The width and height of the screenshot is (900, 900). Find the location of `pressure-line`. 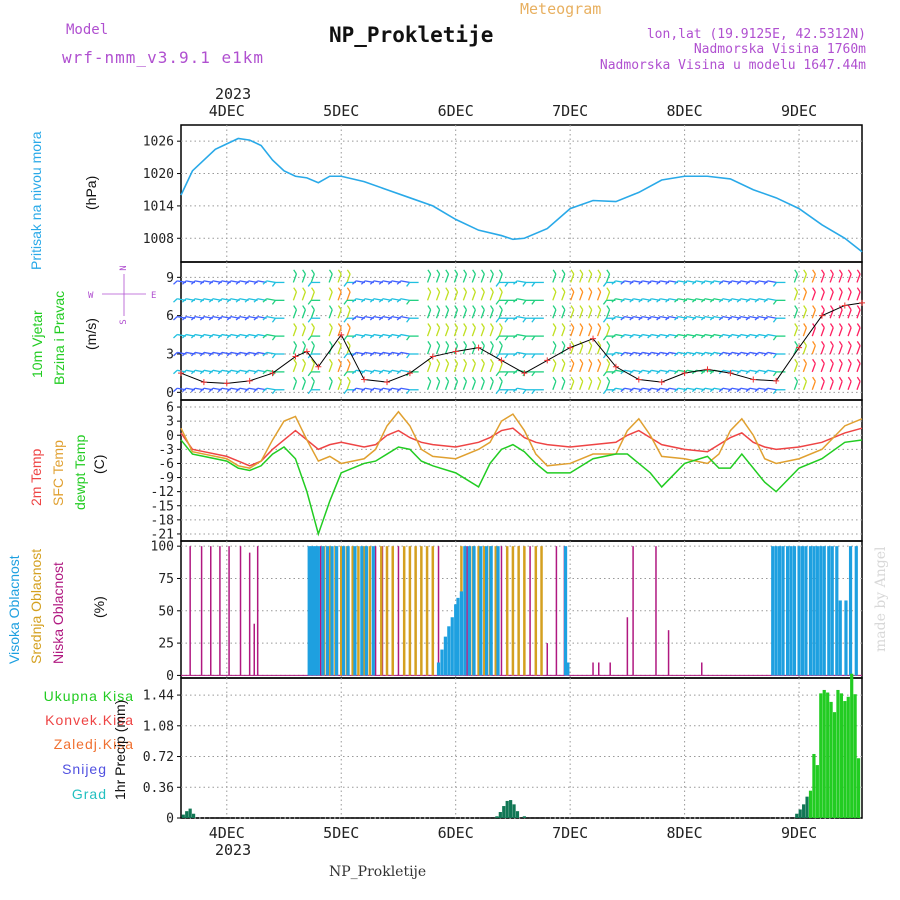

pressure-line is located at coordinates (521, 195).